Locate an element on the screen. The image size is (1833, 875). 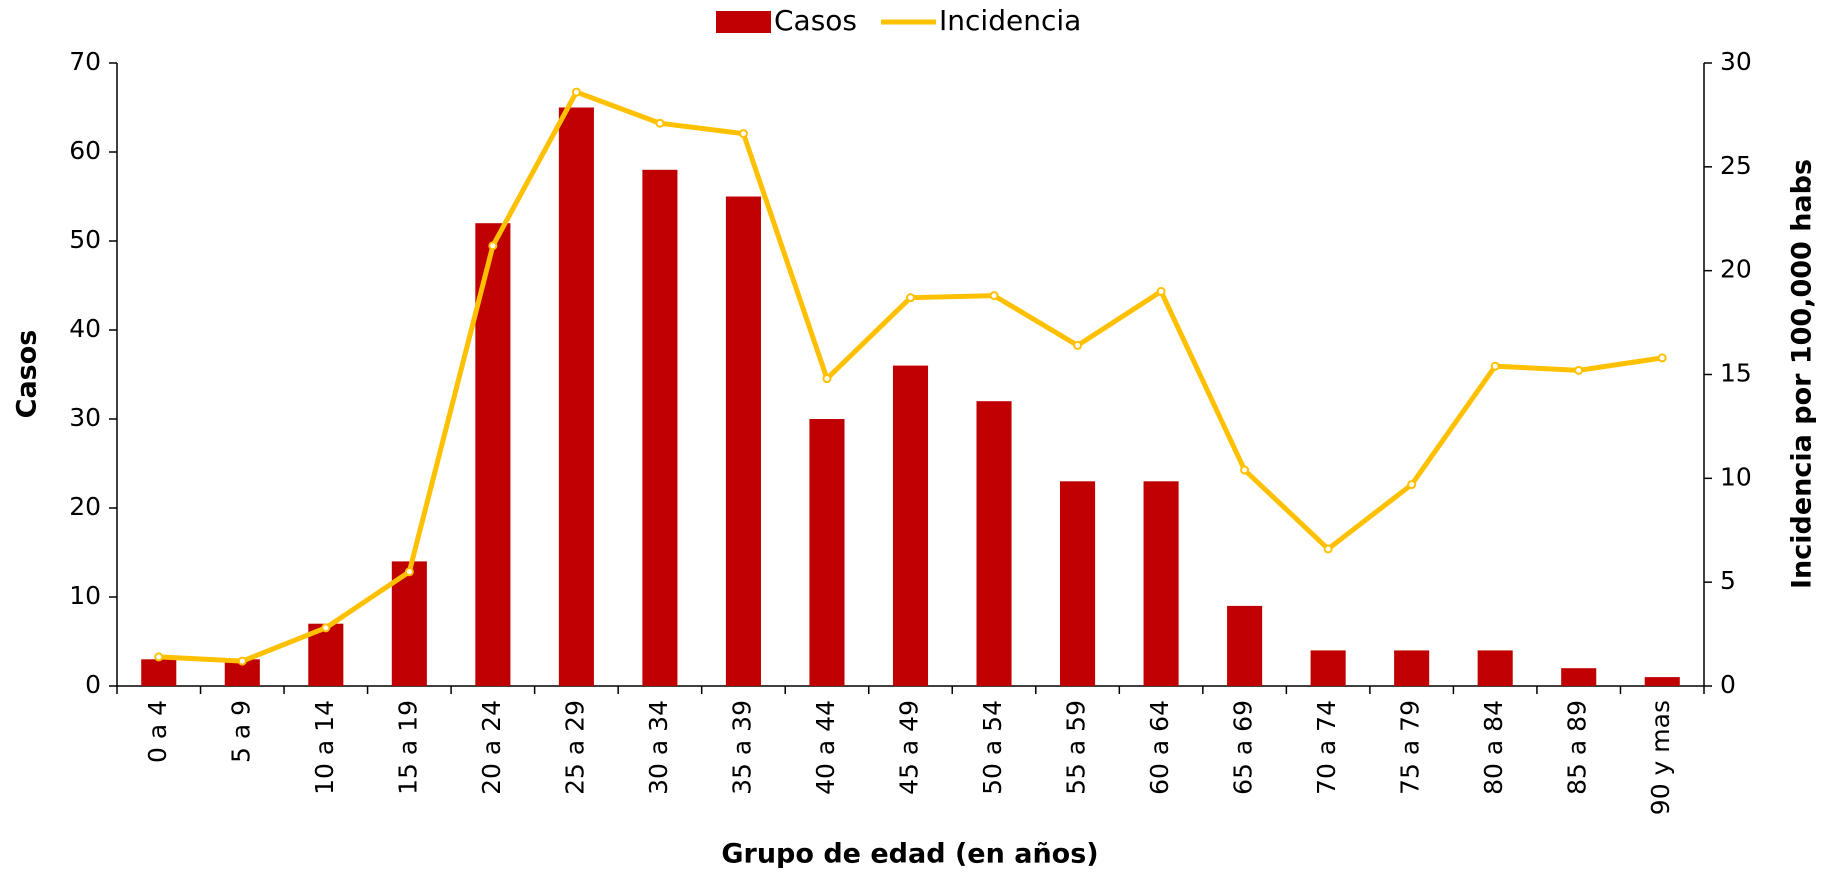
x-tick-label: 50 a 54 is located at coordinates (992, 747).